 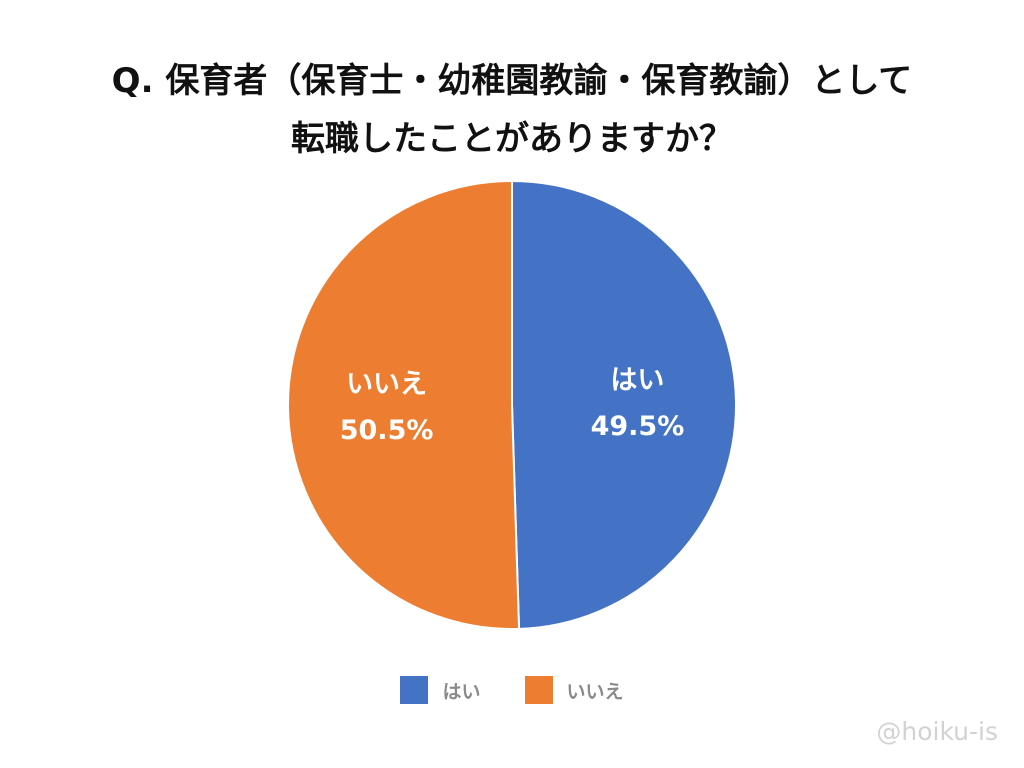 I want to click on legend-item-no: いいえ, so click(x=574, y=690).